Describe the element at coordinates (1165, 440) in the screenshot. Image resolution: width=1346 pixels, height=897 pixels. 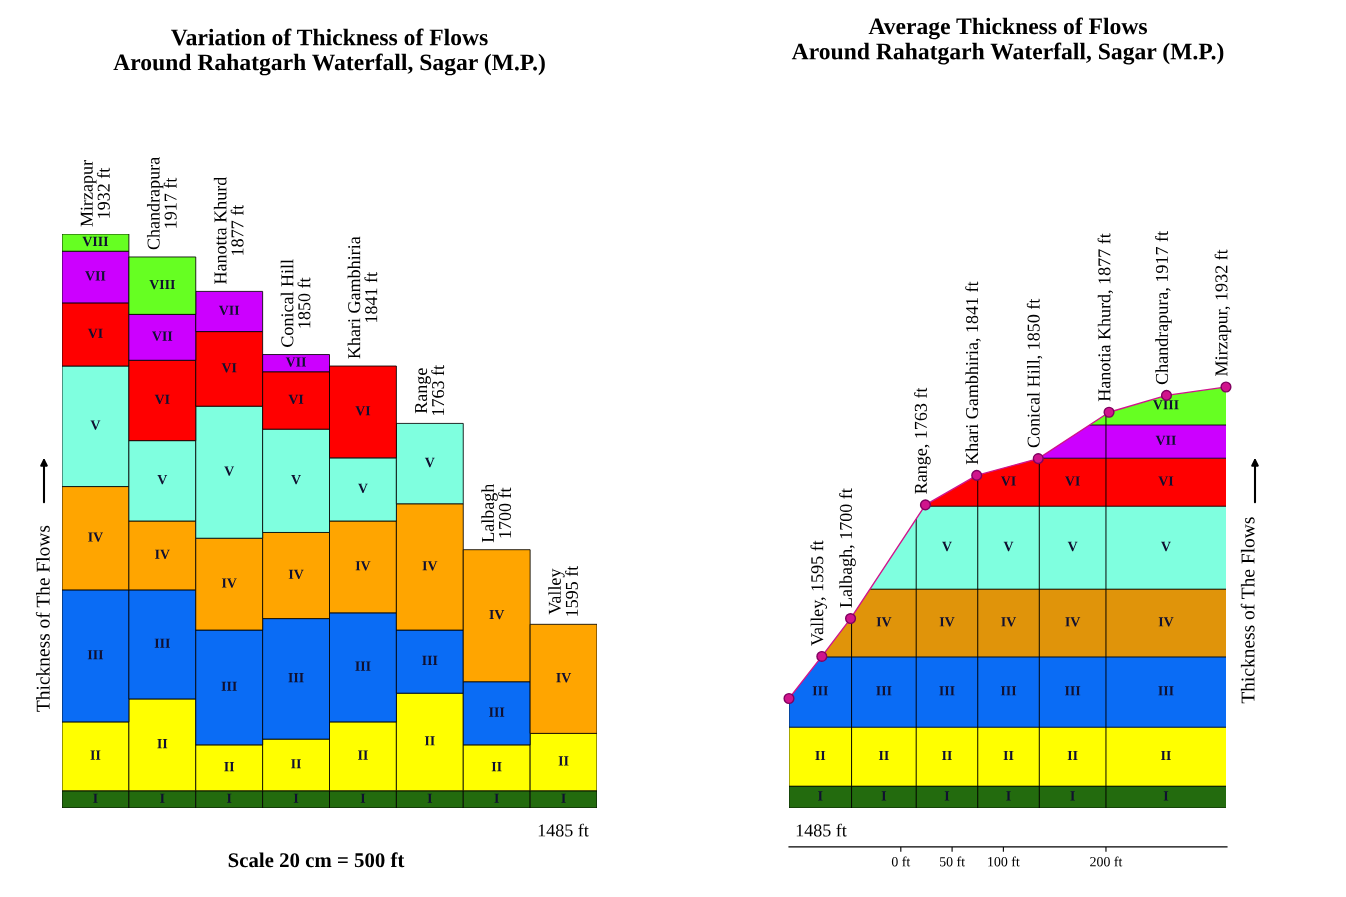
I see `band-label: VII` at that location.